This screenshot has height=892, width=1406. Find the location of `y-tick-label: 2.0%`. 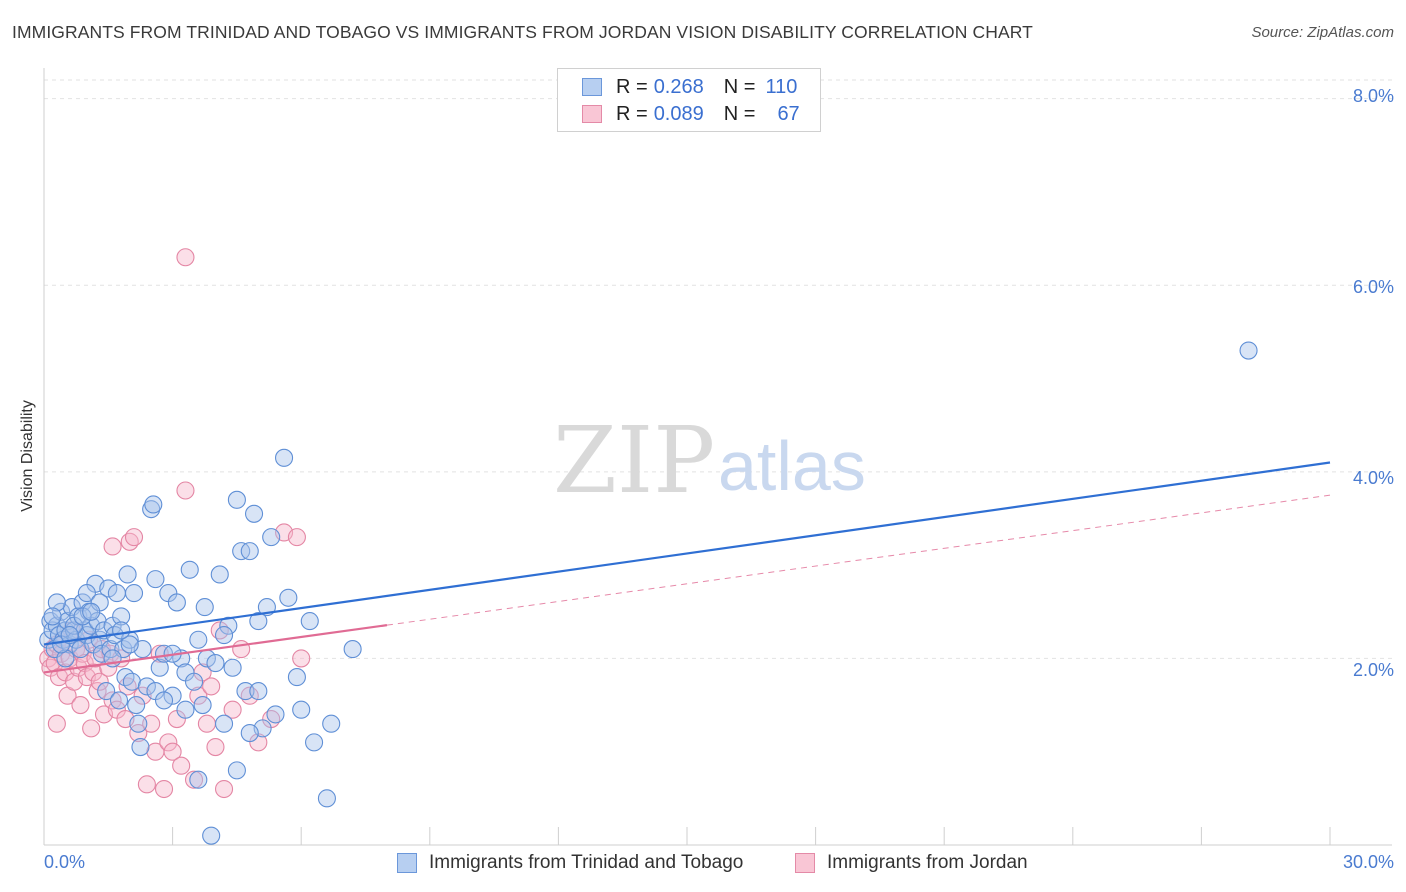

y-tick-label: 2.0% is located at coordinates (1373, 670).